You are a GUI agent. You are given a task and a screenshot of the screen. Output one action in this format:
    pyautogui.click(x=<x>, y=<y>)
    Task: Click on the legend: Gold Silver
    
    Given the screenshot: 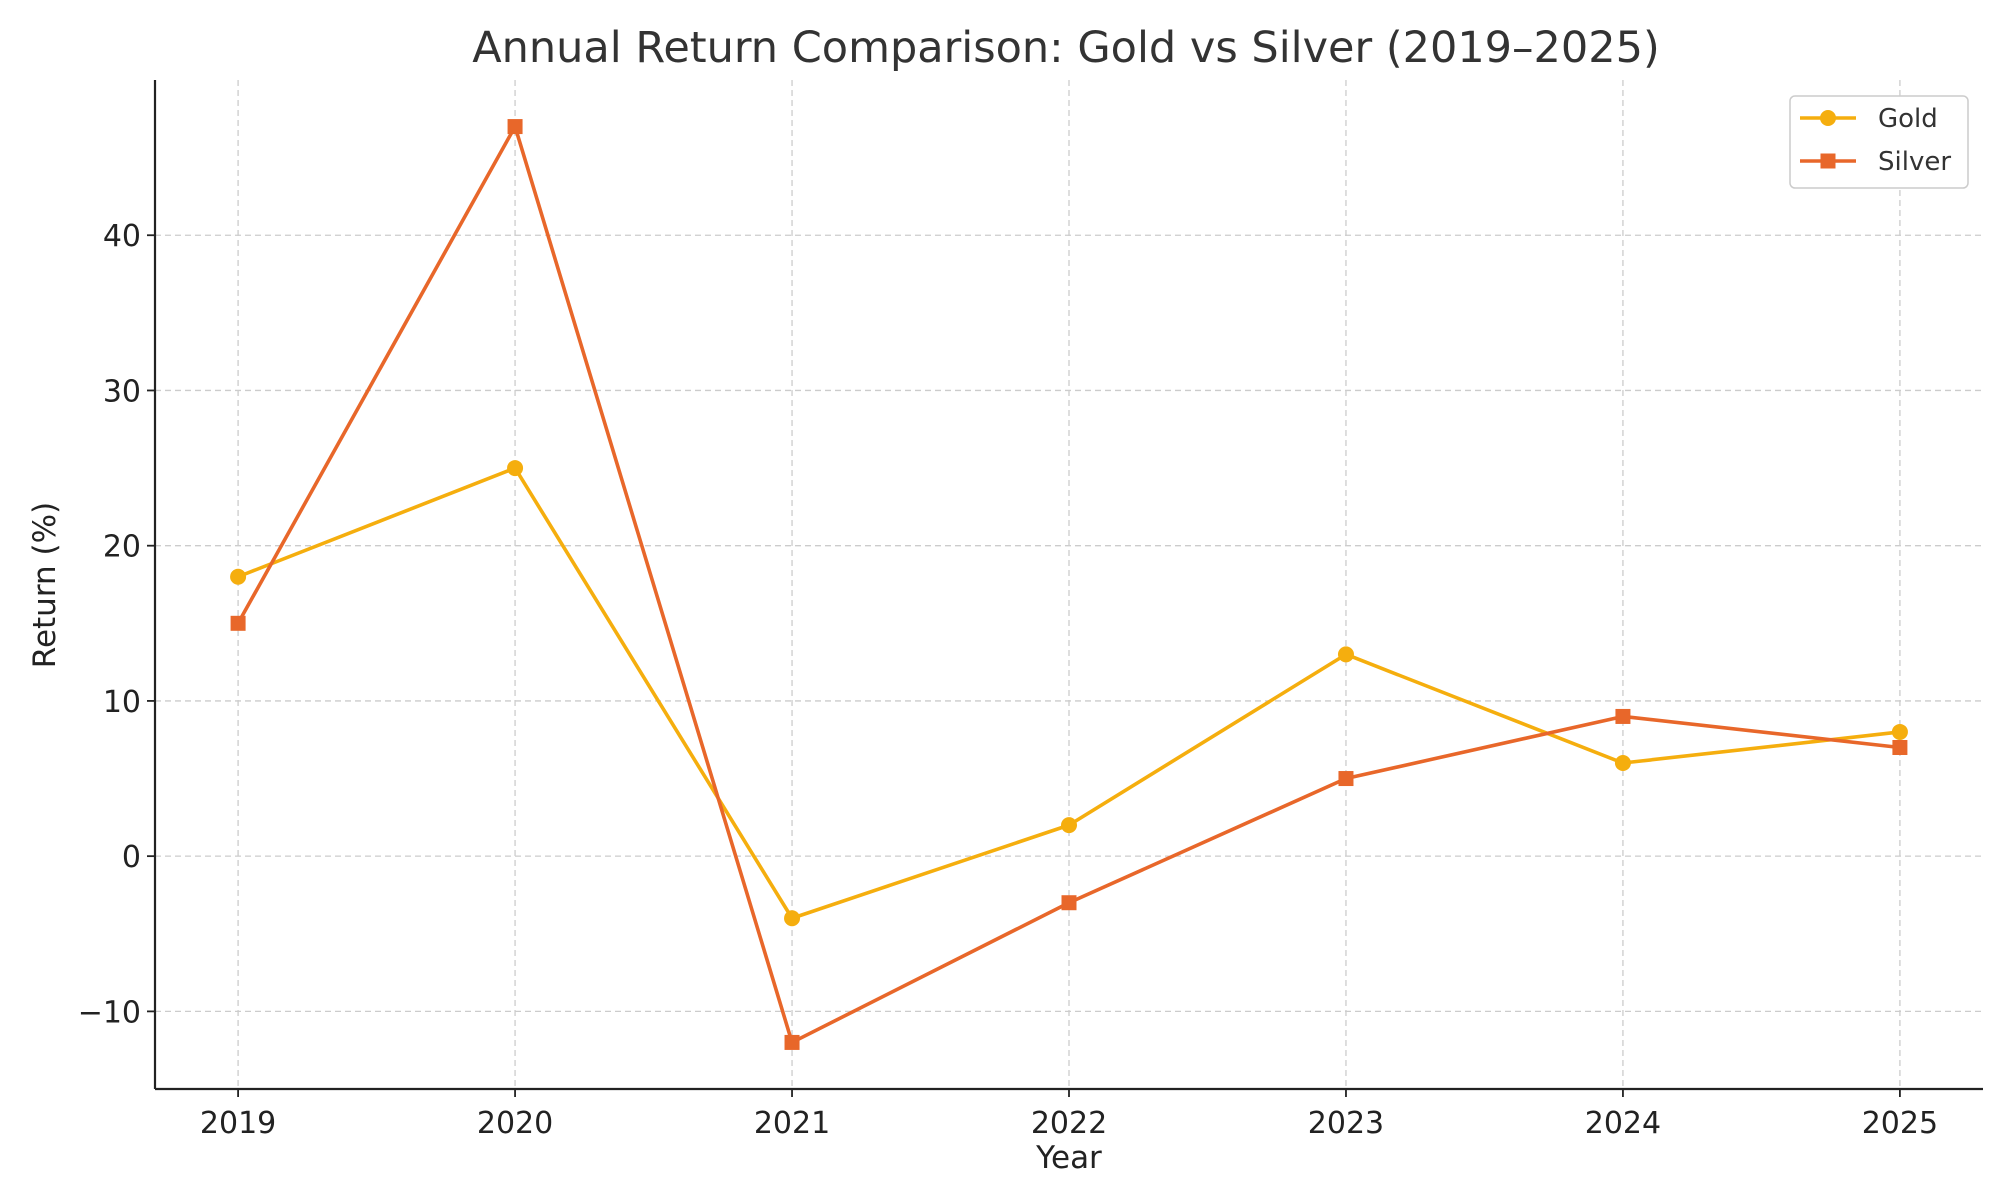 What is the action you would take?
    pyautogui.click(x=1879, y=142)
    